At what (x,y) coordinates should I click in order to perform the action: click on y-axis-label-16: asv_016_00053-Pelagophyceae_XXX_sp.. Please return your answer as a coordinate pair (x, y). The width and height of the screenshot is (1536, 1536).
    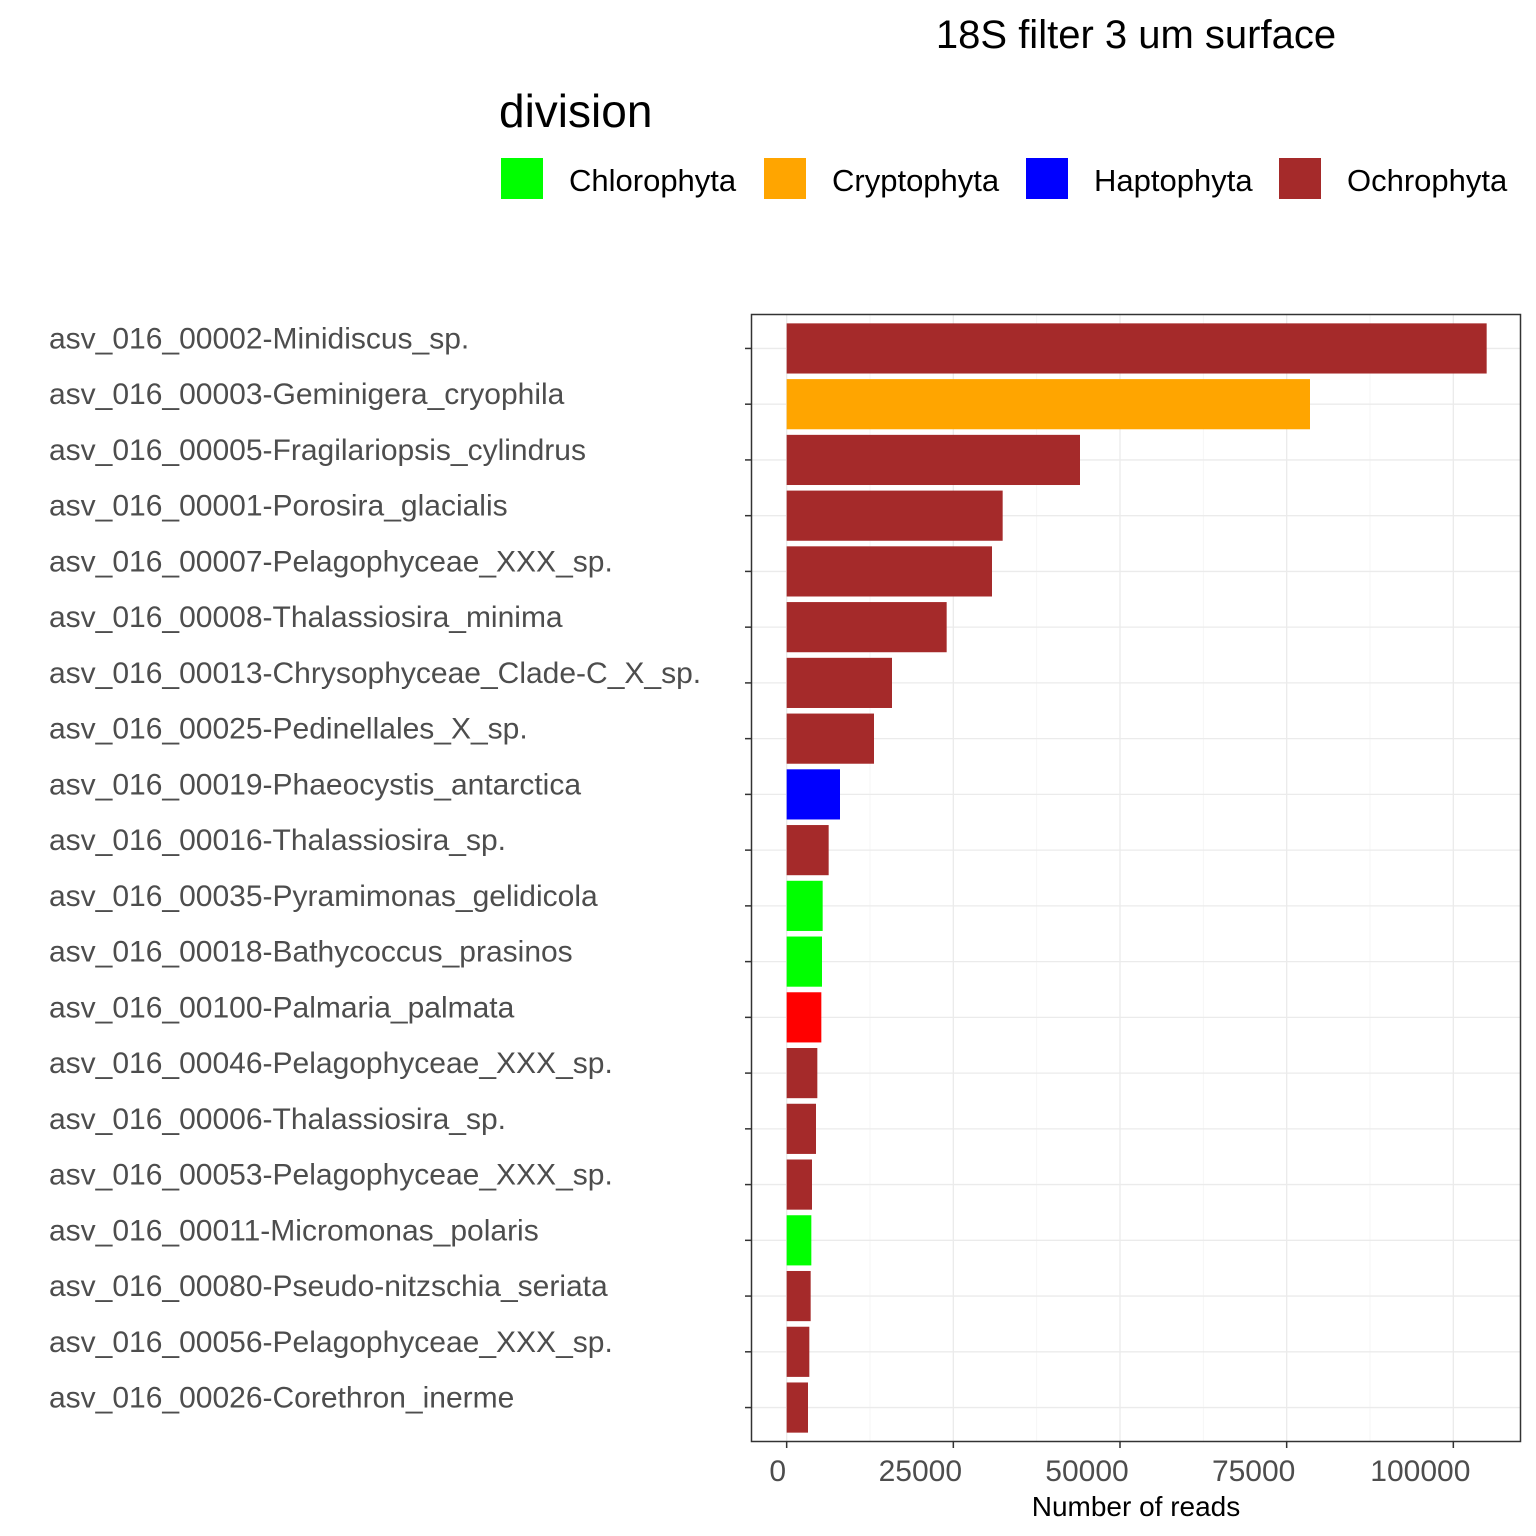
    Looking at the image, I should click on (331, 1175).